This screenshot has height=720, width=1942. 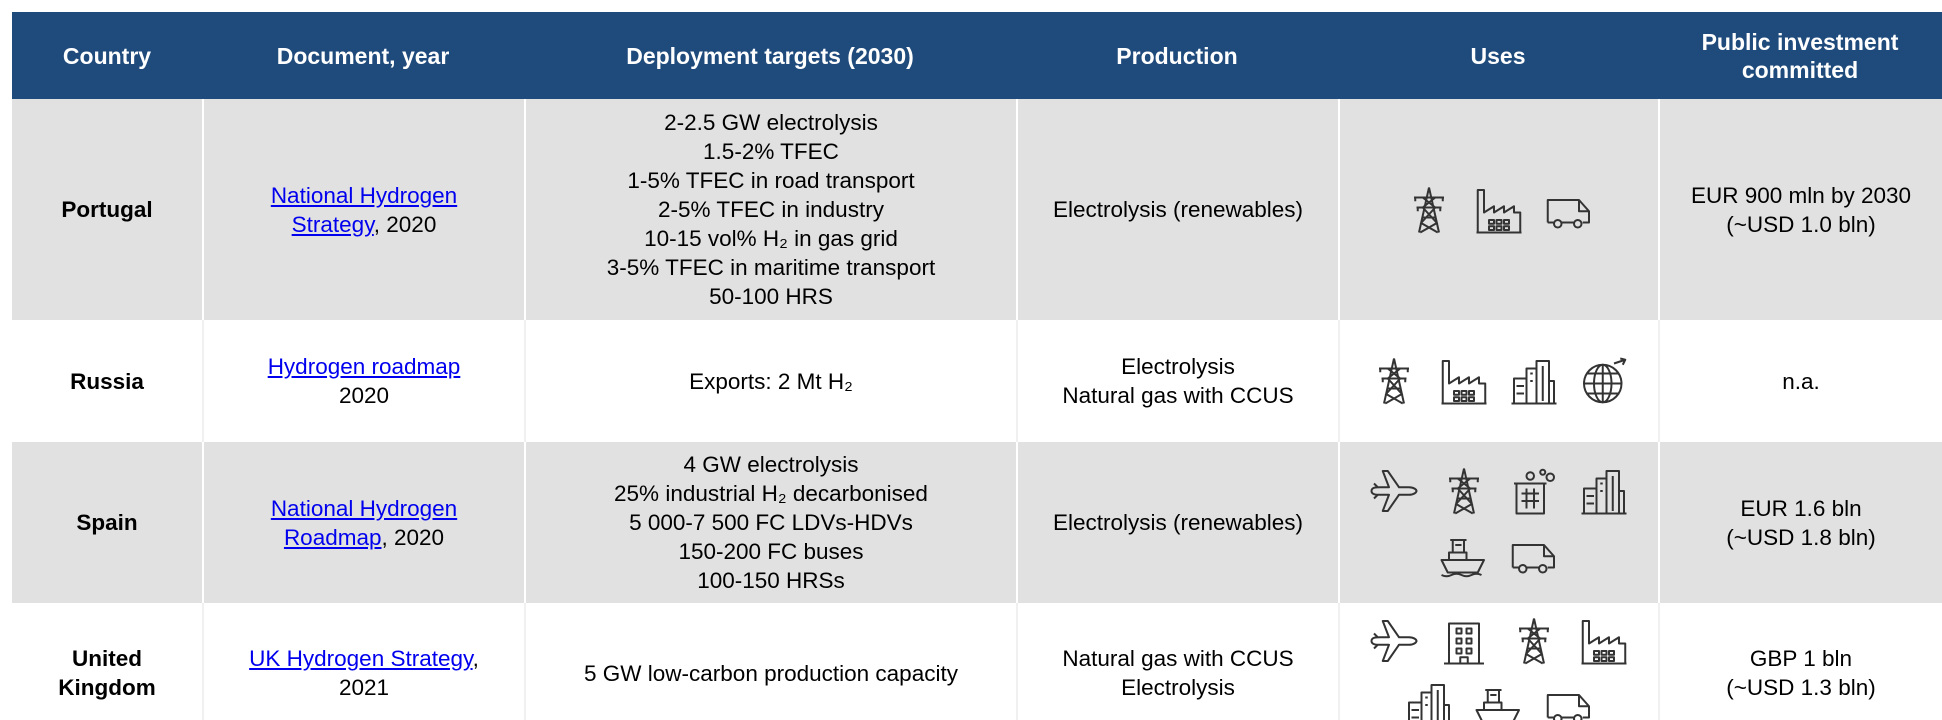 I want to click on target-line: 150-200 FC buses, so click(x=771, y=551).